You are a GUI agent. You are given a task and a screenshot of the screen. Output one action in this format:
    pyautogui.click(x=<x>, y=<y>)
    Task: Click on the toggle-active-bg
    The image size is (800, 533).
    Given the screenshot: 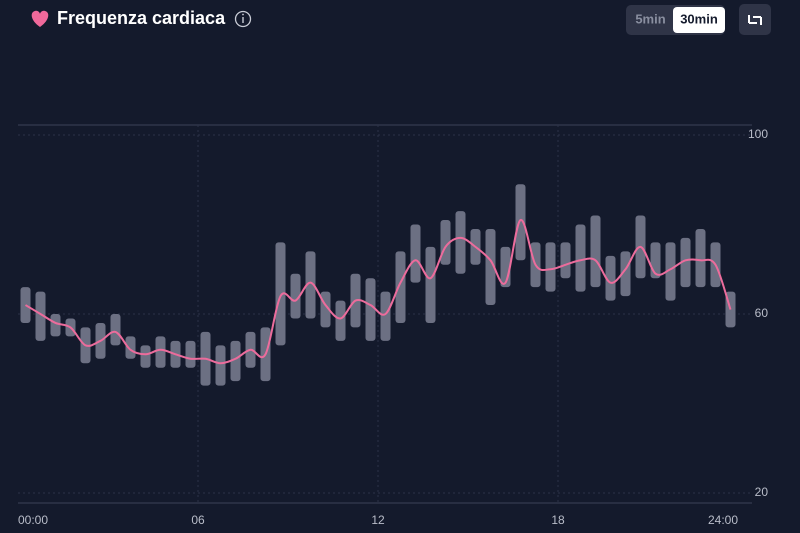 What is the action you would take?
    pyautogui.click(x=699, y=20)
    